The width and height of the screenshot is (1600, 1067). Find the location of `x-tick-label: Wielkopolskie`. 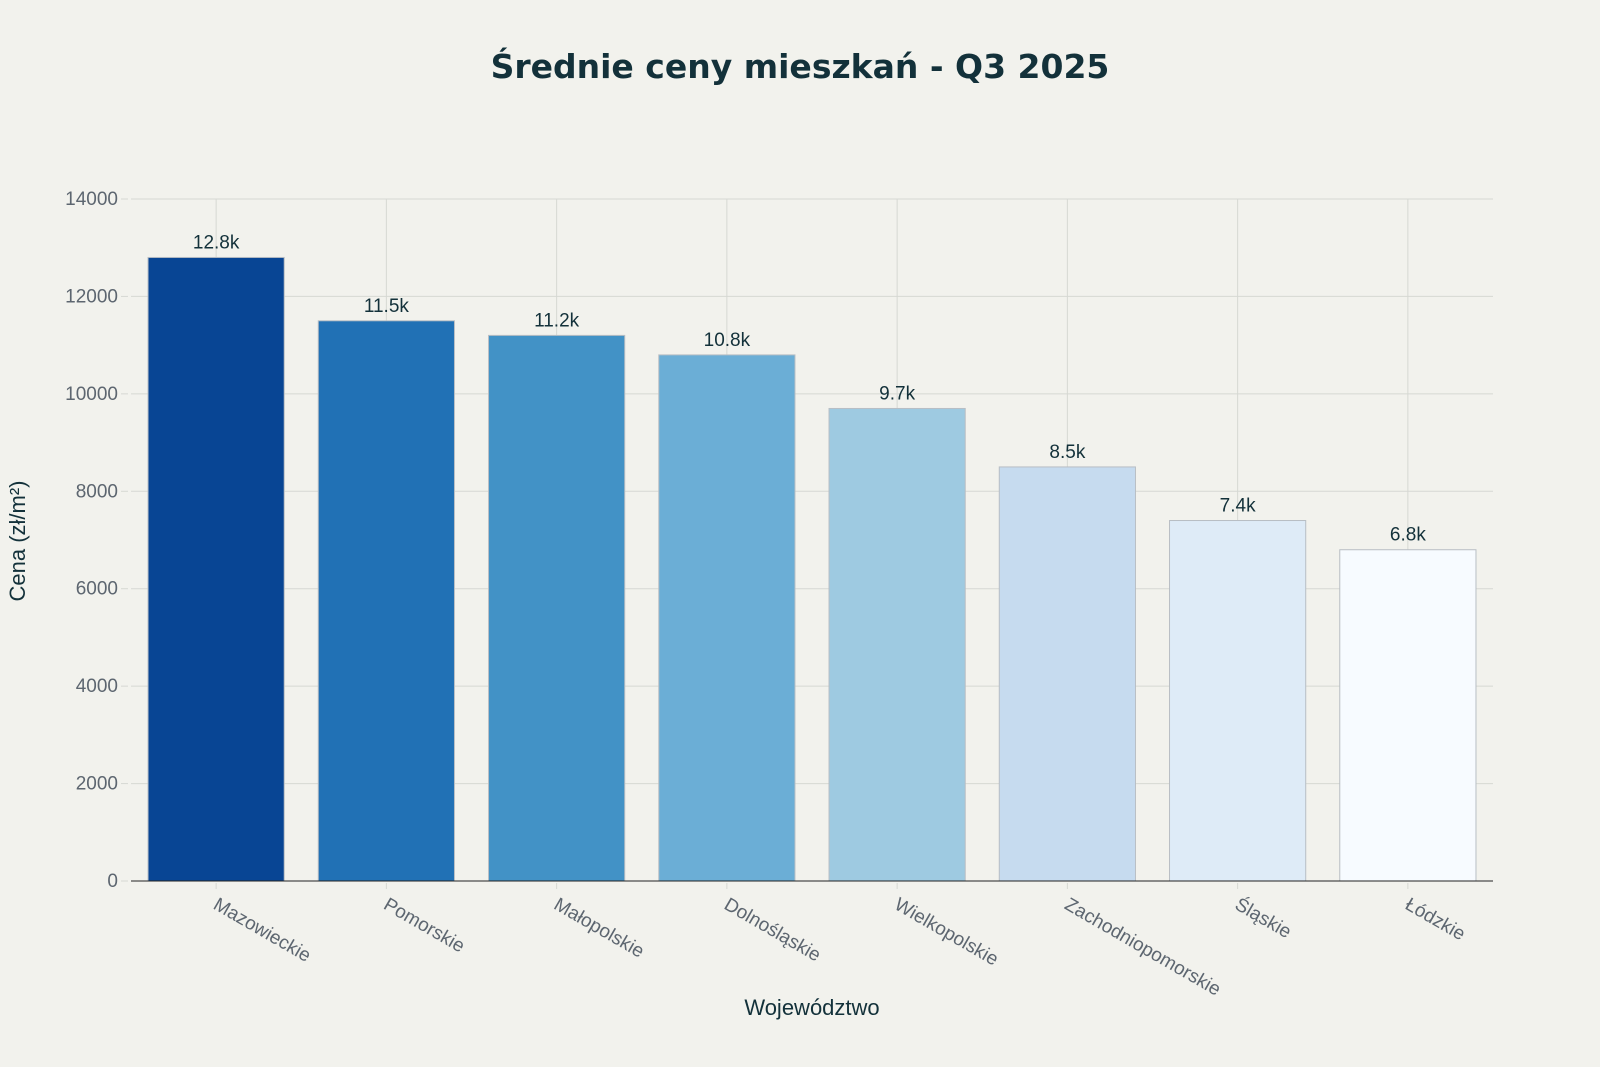

x-tick-label: Wielkopolskie is located at coordinates (946, 932).